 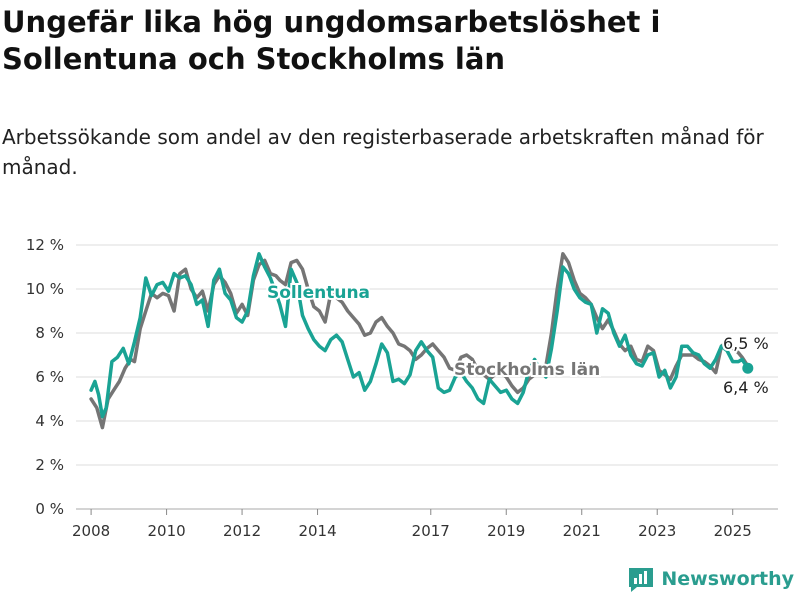 I want to click on brand-logo: Newsworthy, so click(x=710, y=579).